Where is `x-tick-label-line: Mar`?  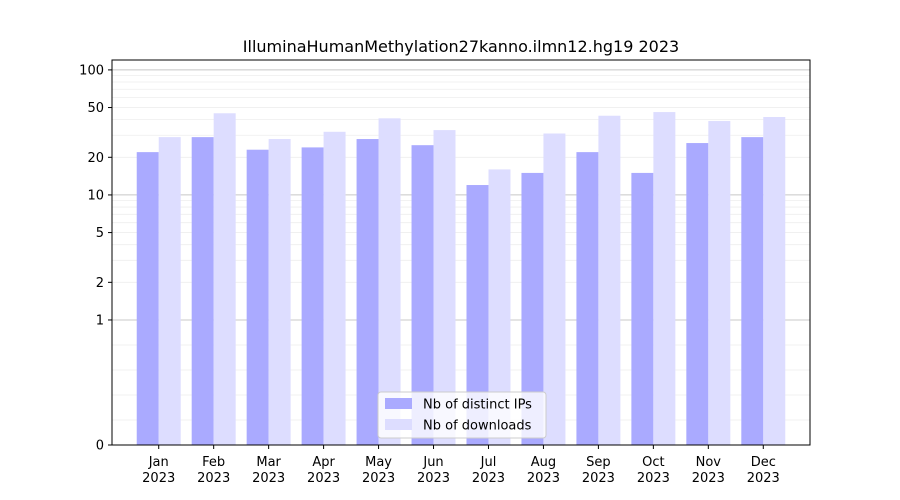
x-tick-label-line: Mar is located at coordinates (268, 462).